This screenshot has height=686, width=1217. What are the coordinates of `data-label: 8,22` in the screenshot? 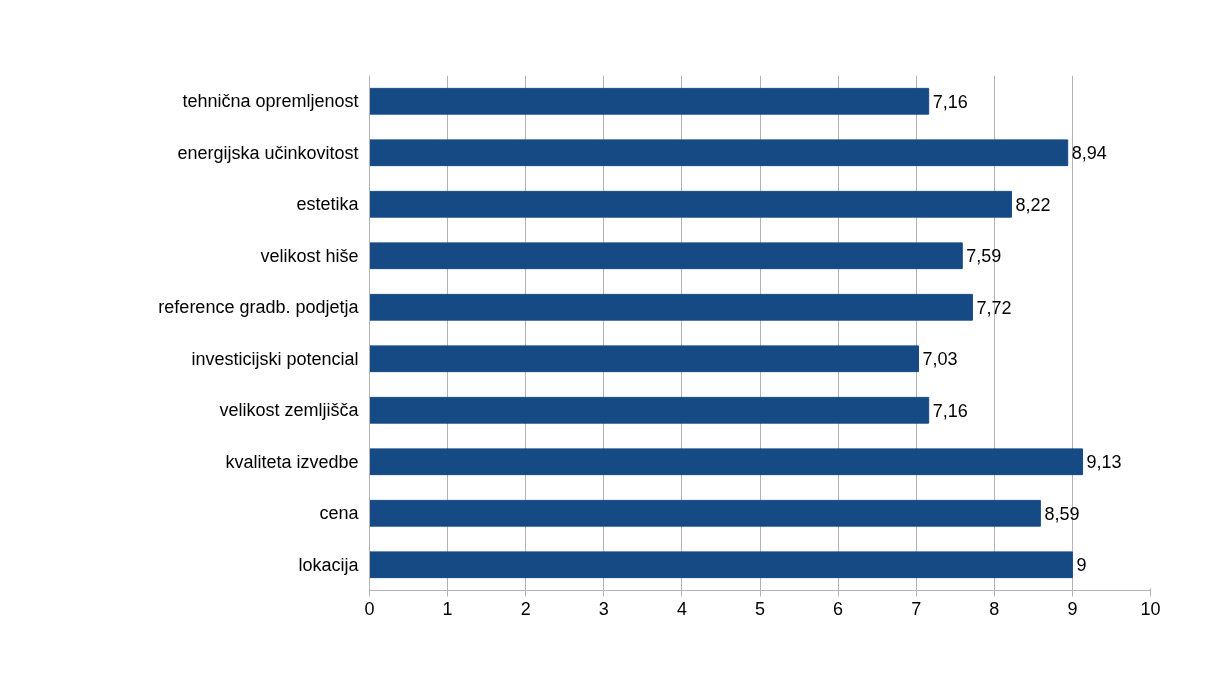 It's located at (1033, 204).